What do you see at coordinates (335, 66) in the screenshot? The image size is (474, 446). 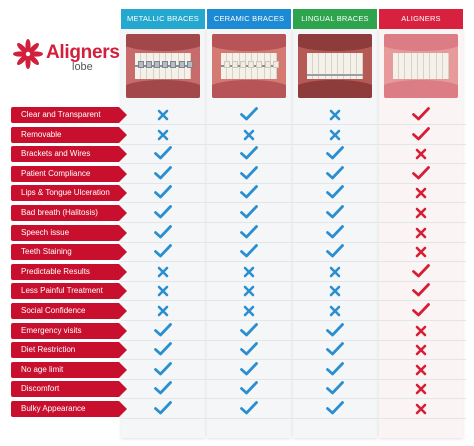 I see `lingual-braces-teeth-photo` at bounding box center [335, 66].